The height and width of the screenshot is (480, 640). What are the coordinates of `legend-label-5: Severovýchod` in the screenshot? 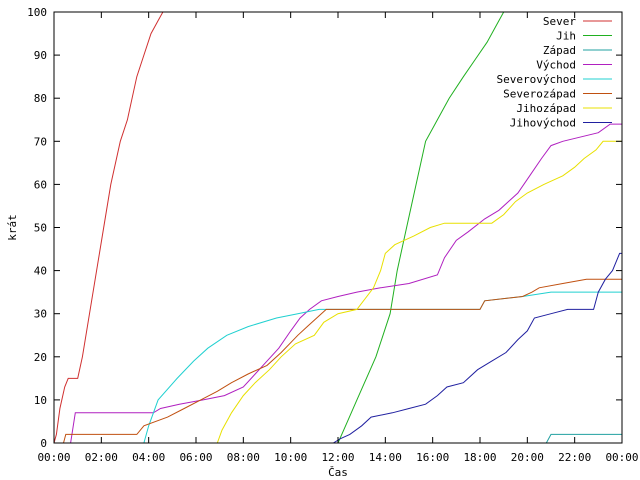 It's located at (536, 79).